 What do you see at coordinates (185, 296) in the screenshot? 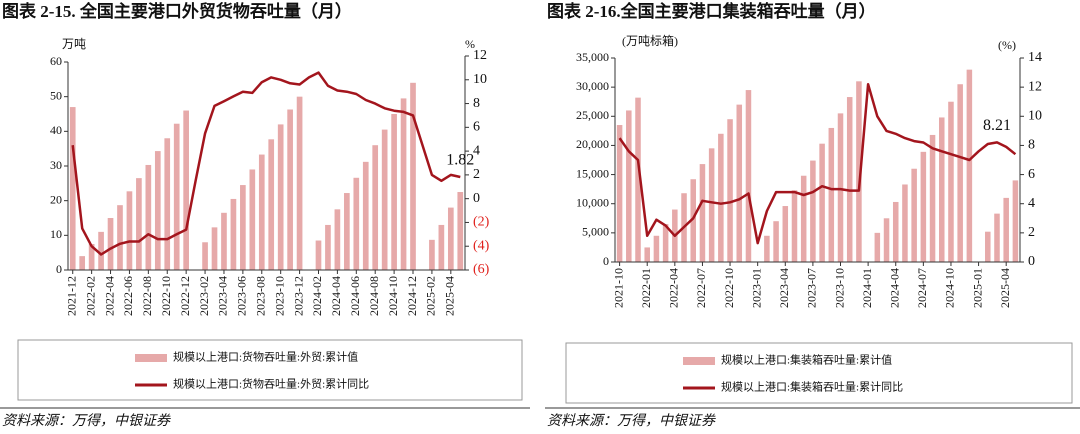
I see `x-tick-label: 2022-12` at bounding box center [185, 296].